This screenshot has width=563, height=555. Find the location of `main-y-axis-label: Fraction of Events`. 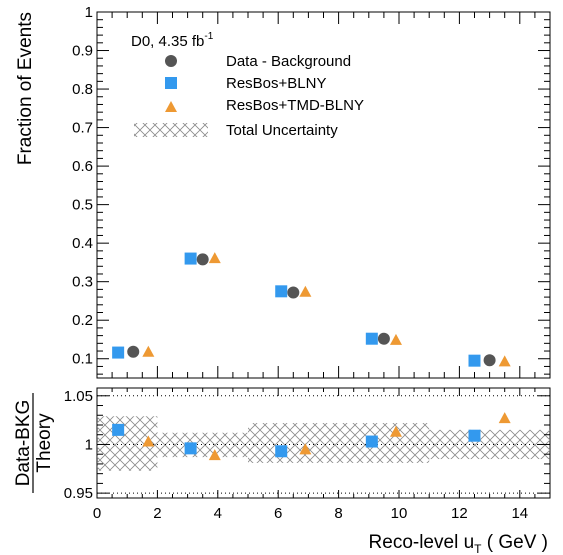

main-y-axis-label: Fraction of Events is located at coordinates (25, 88).